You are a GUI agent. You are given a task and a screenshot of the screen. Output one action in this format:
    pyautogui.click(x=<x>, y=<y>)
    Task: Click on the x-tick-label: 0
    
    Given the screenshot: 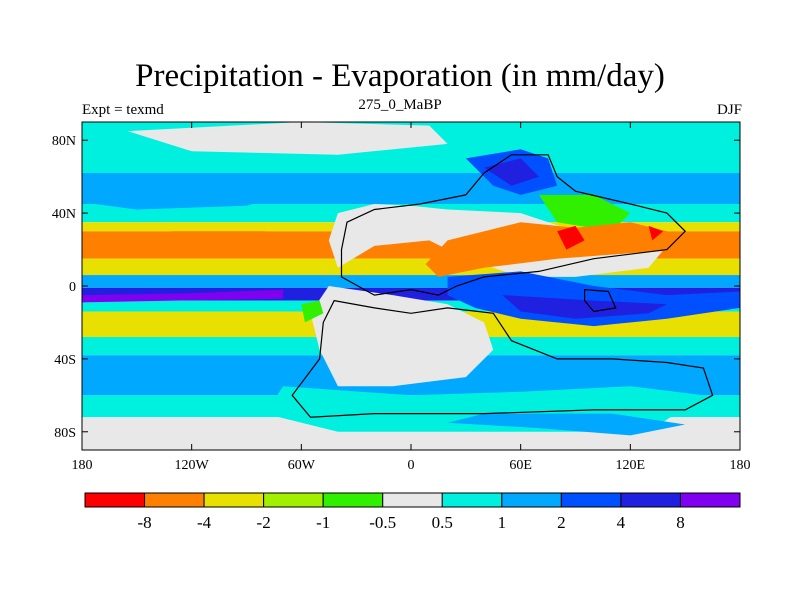 What is the action you would take?
    pyautogui.click(x=411, y=465)
    